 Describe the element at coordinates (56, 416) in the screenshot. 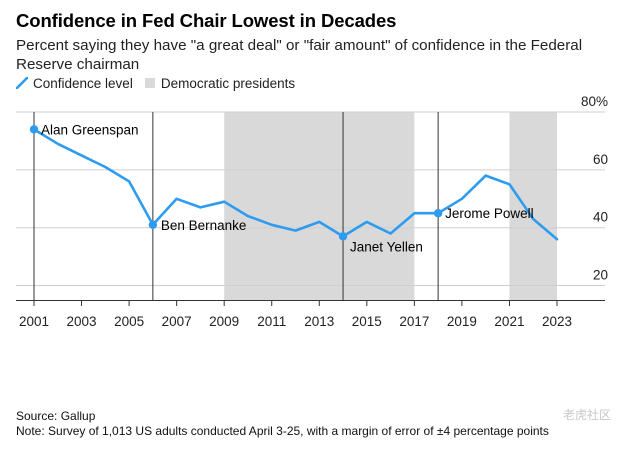

I see `source-note: Source: Gallup` at that location.